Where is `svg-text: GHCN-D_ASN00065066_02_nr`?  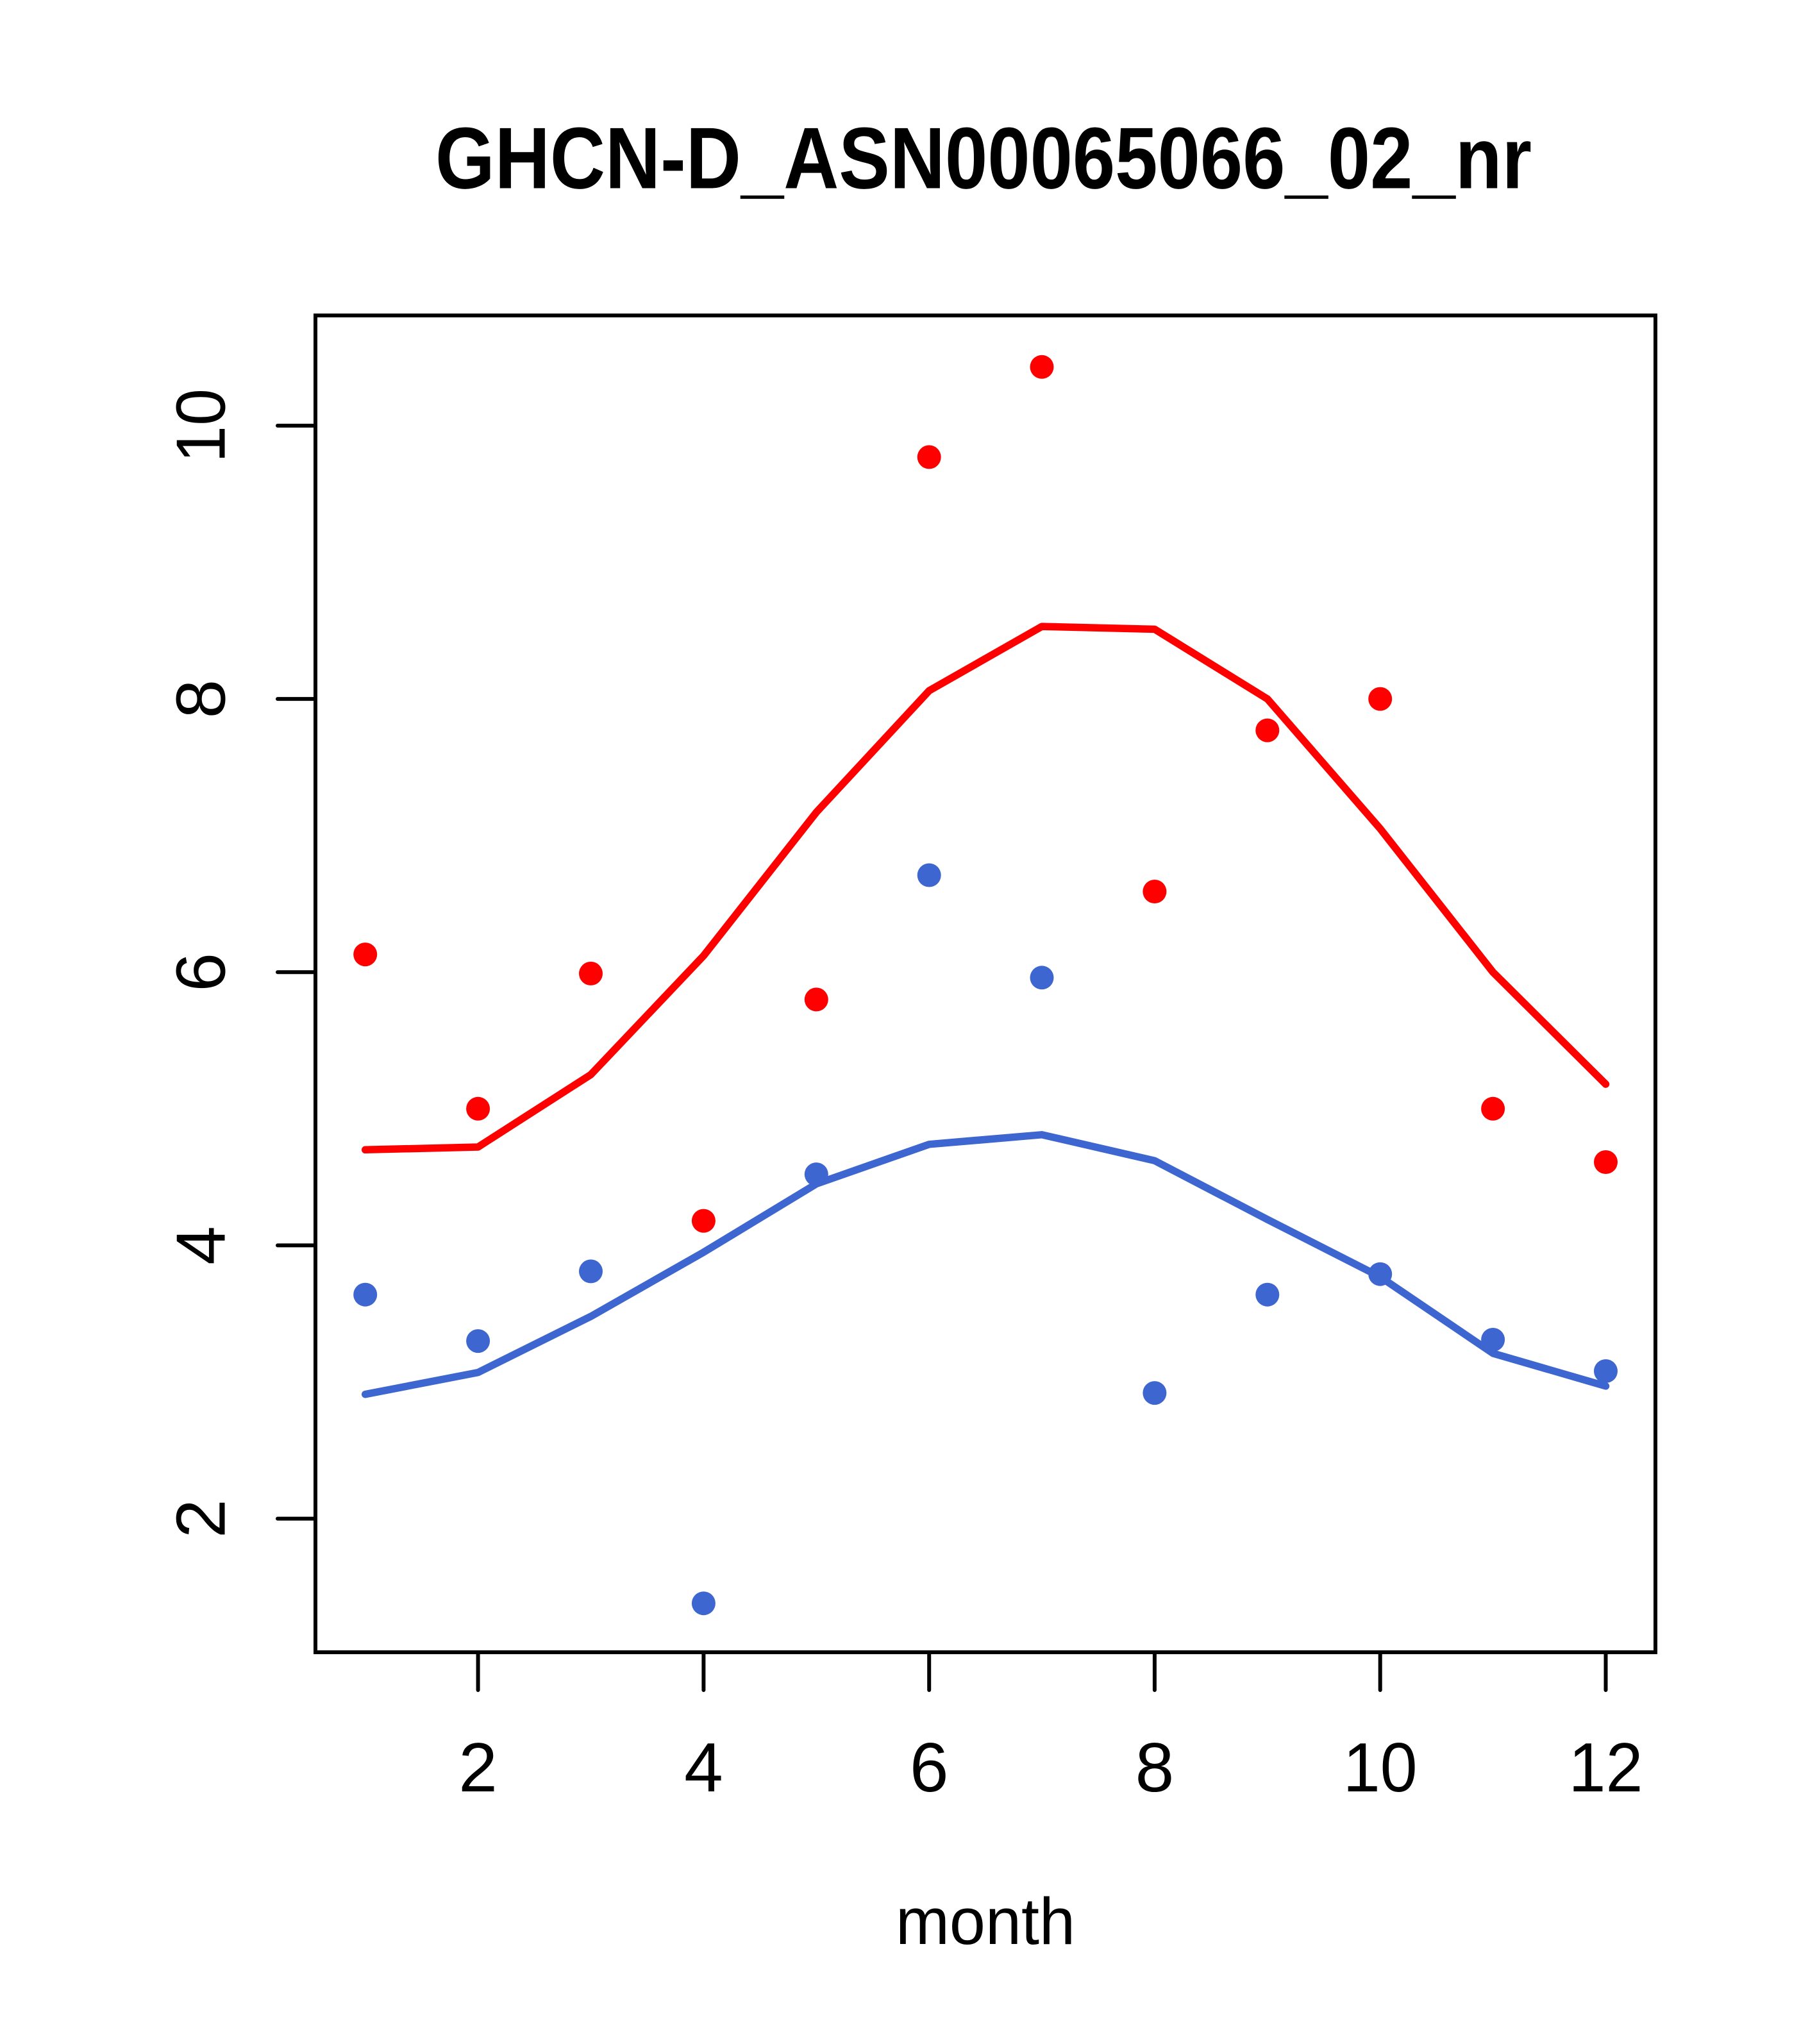 svg-text: GHCN-D_ASN00065066_02_nr is located at coordinates (984, 158).